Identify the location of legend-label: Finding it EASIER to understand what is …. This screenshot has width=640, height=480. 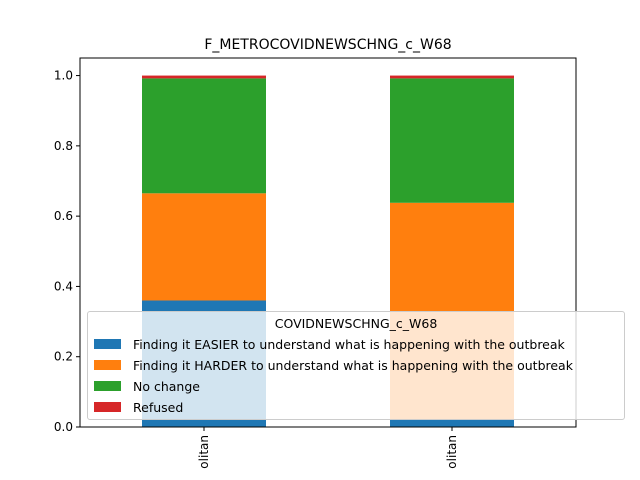
(349, 344).